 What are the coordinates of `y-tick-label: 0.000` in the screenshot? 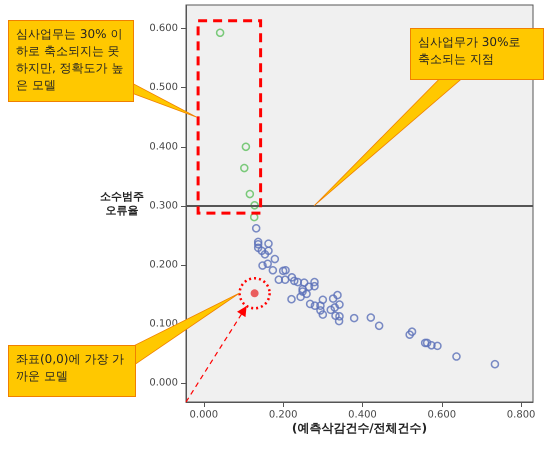 It's located at (163, 383).